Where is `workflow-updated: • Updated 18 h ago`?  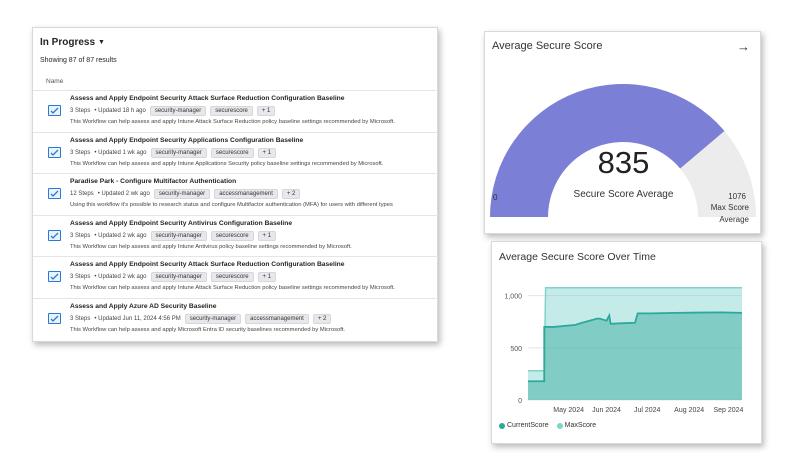 workflow-updated: • Updated 18 h ago is located at coordinates (120, 111).